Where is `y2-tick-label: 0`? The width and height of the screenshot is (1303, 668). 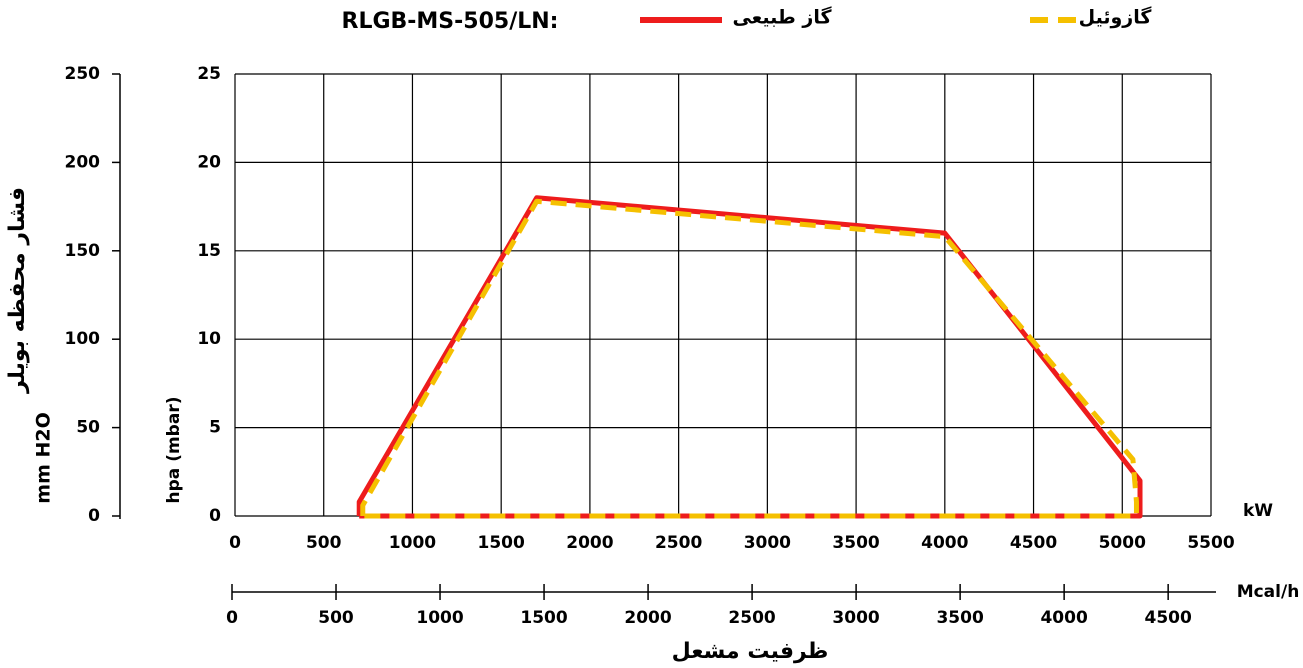 y2-tick-label: 0 is located at coordinates (94, 516).